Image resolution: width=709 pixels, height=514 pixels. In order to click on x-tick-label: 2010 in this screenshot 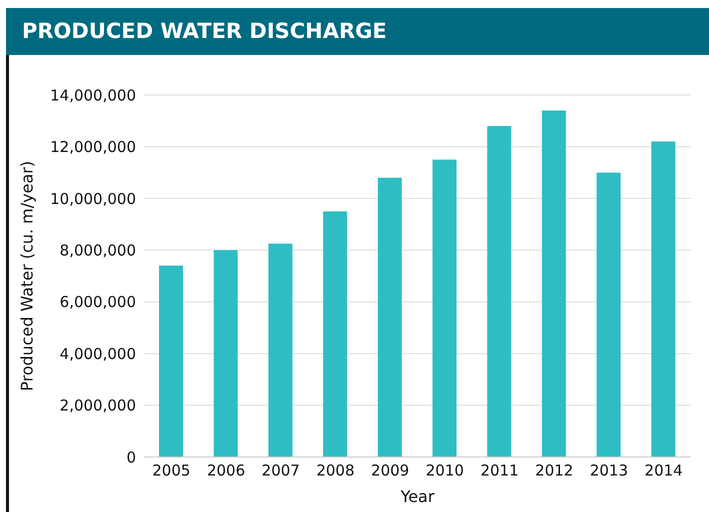, I will do `click(445, 471)`.